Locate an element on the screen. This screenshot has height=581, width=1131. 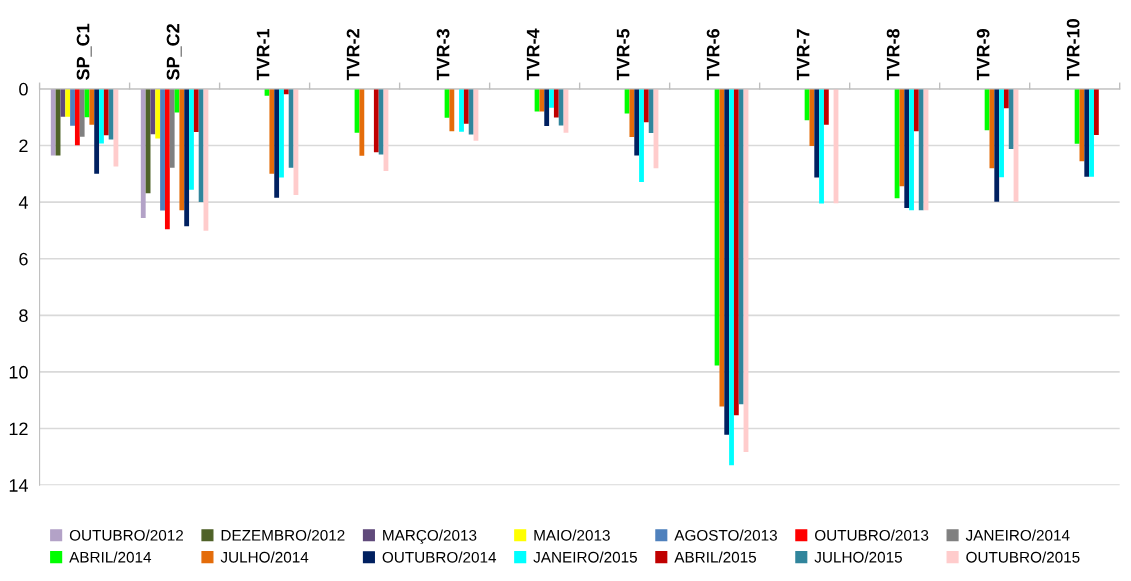
x-tick-label: TVR-1 is located at coordinates (263, 54).